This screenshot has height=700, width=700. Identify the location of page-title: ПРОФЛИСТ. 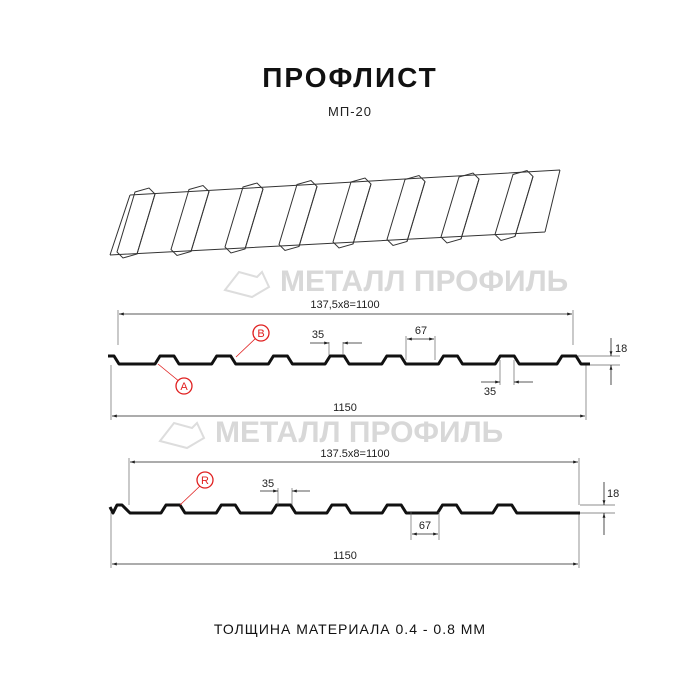
(350, 77).